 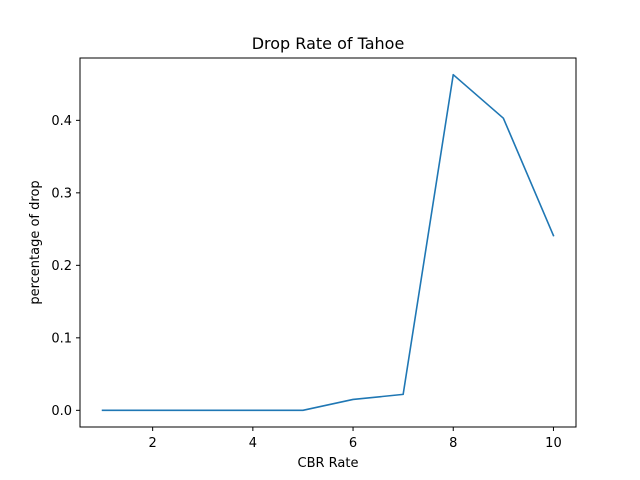 What do you see at coordinates (61, 338) in the screenshot?
I see `y-tick-label: 0.1` at bounding box center [61, 338].